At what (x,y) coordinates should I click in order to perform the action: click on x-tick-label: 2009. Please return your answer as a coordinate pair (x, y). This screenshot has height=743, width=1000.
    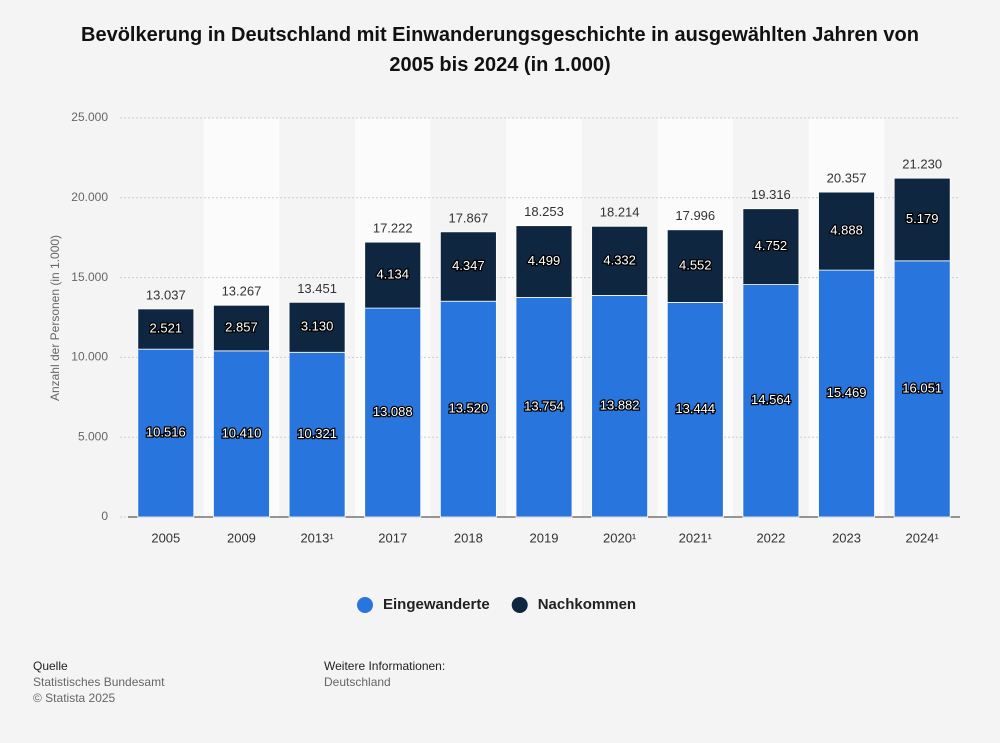
    Looking at the image, I should click on (241, 537).